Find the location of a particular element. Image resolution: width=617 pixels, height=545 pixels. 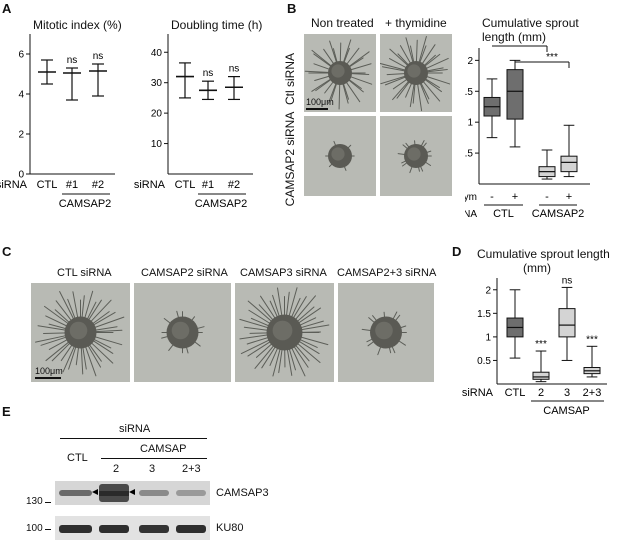

panel-d-chart-title-2: (mm) is located at coordinates (537, 268).